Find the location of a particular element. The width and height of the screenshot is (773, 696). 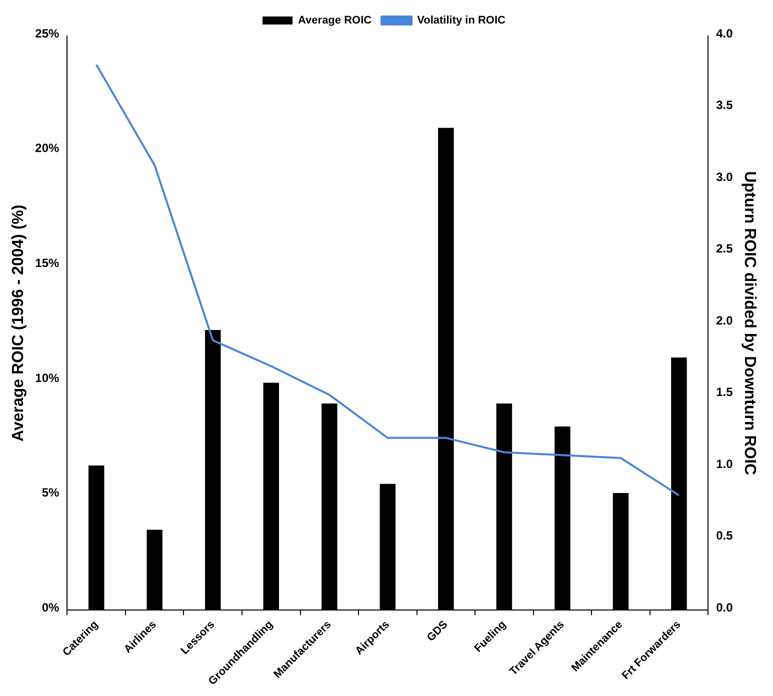

y-tick-label: 10% is located at coordinates (47, 377).